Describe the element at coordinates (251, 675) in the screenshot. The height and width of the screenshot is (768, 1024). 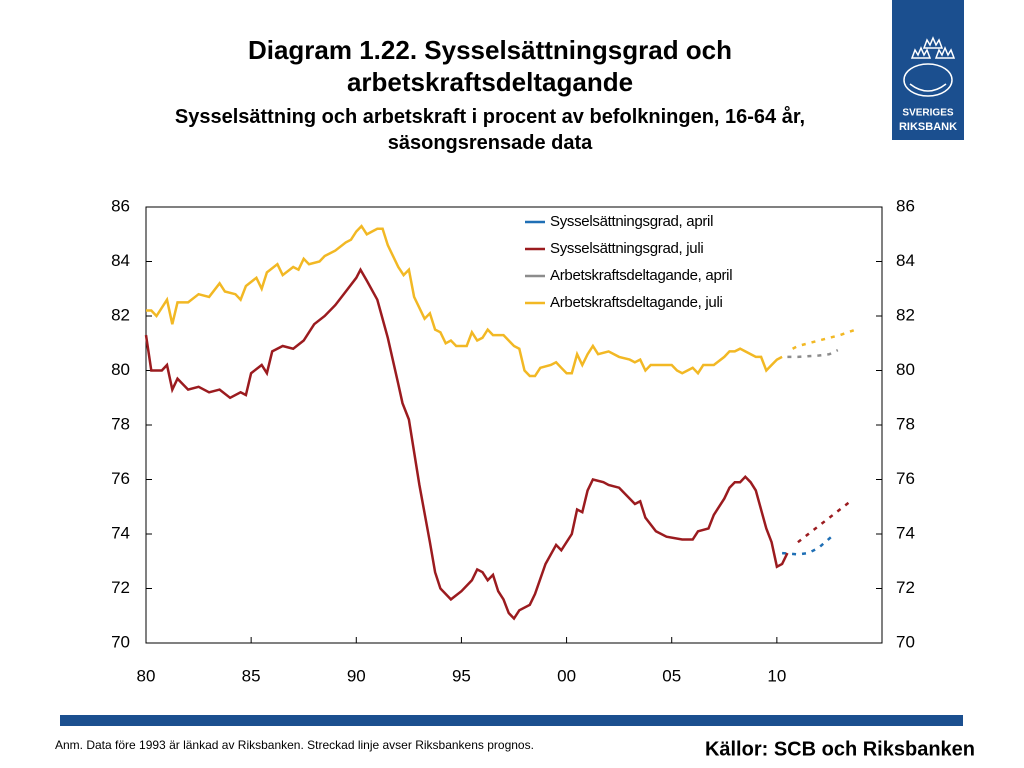
I see `x-tick-label: 85` at that location.